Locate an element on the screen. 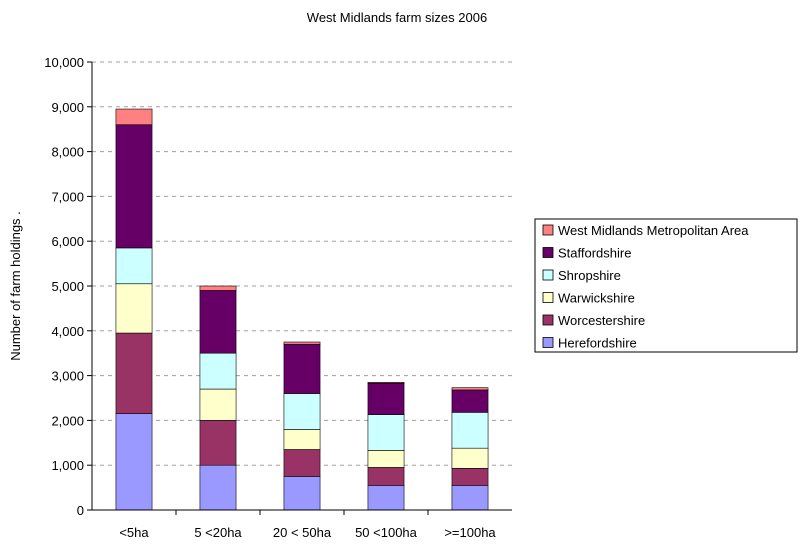 This screenshot has height=544, width=799. x-tick-labels: <5ha 5 <20ha 20 < 50ha 50 <100ha >=100ha is located at coordinates (307, 525).